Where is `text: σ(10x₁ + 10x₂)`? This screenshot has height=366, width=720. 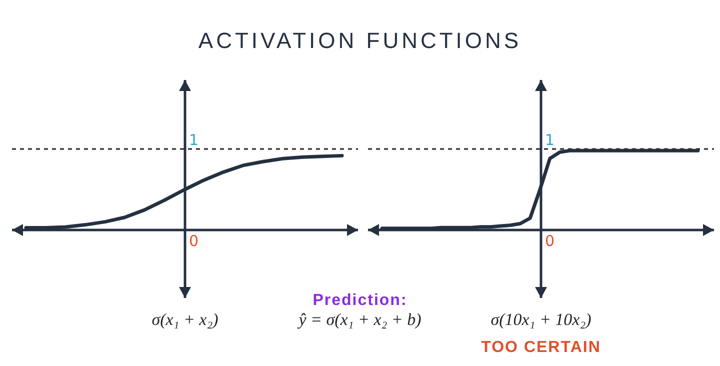
text: σ(10x₁ + 10x₂) is located at coordinates (541, 319).